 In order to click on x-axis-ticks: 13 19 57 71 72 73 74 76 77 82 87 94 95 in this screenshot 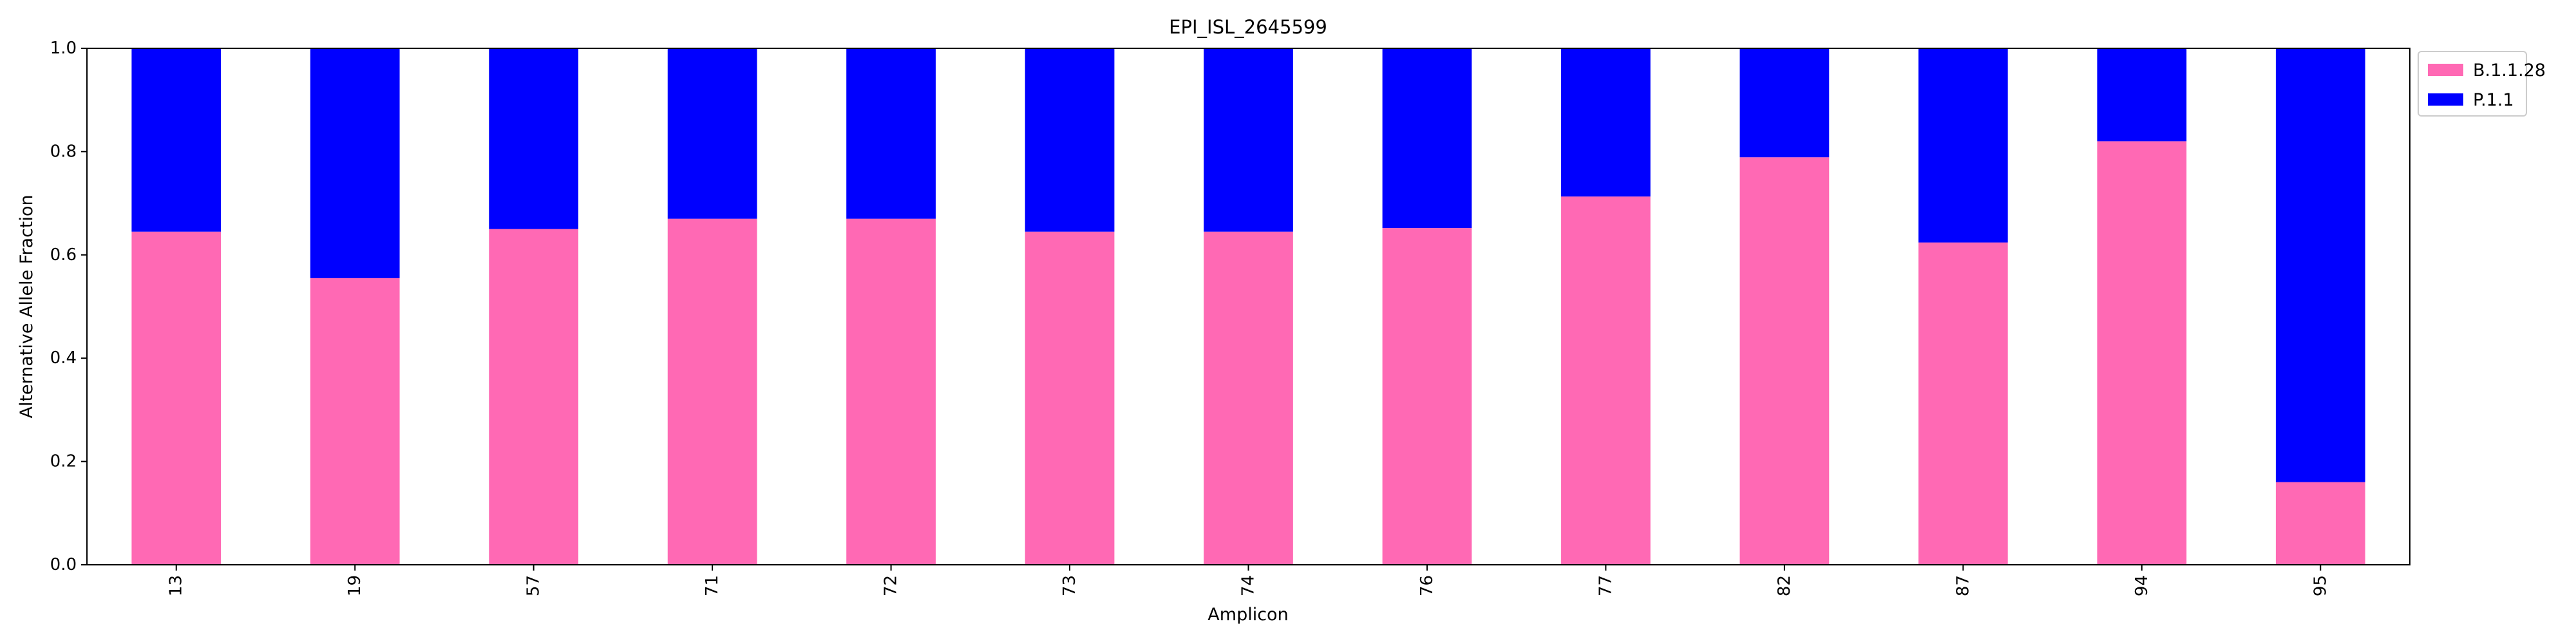, I will do `click(1249, 580)`.